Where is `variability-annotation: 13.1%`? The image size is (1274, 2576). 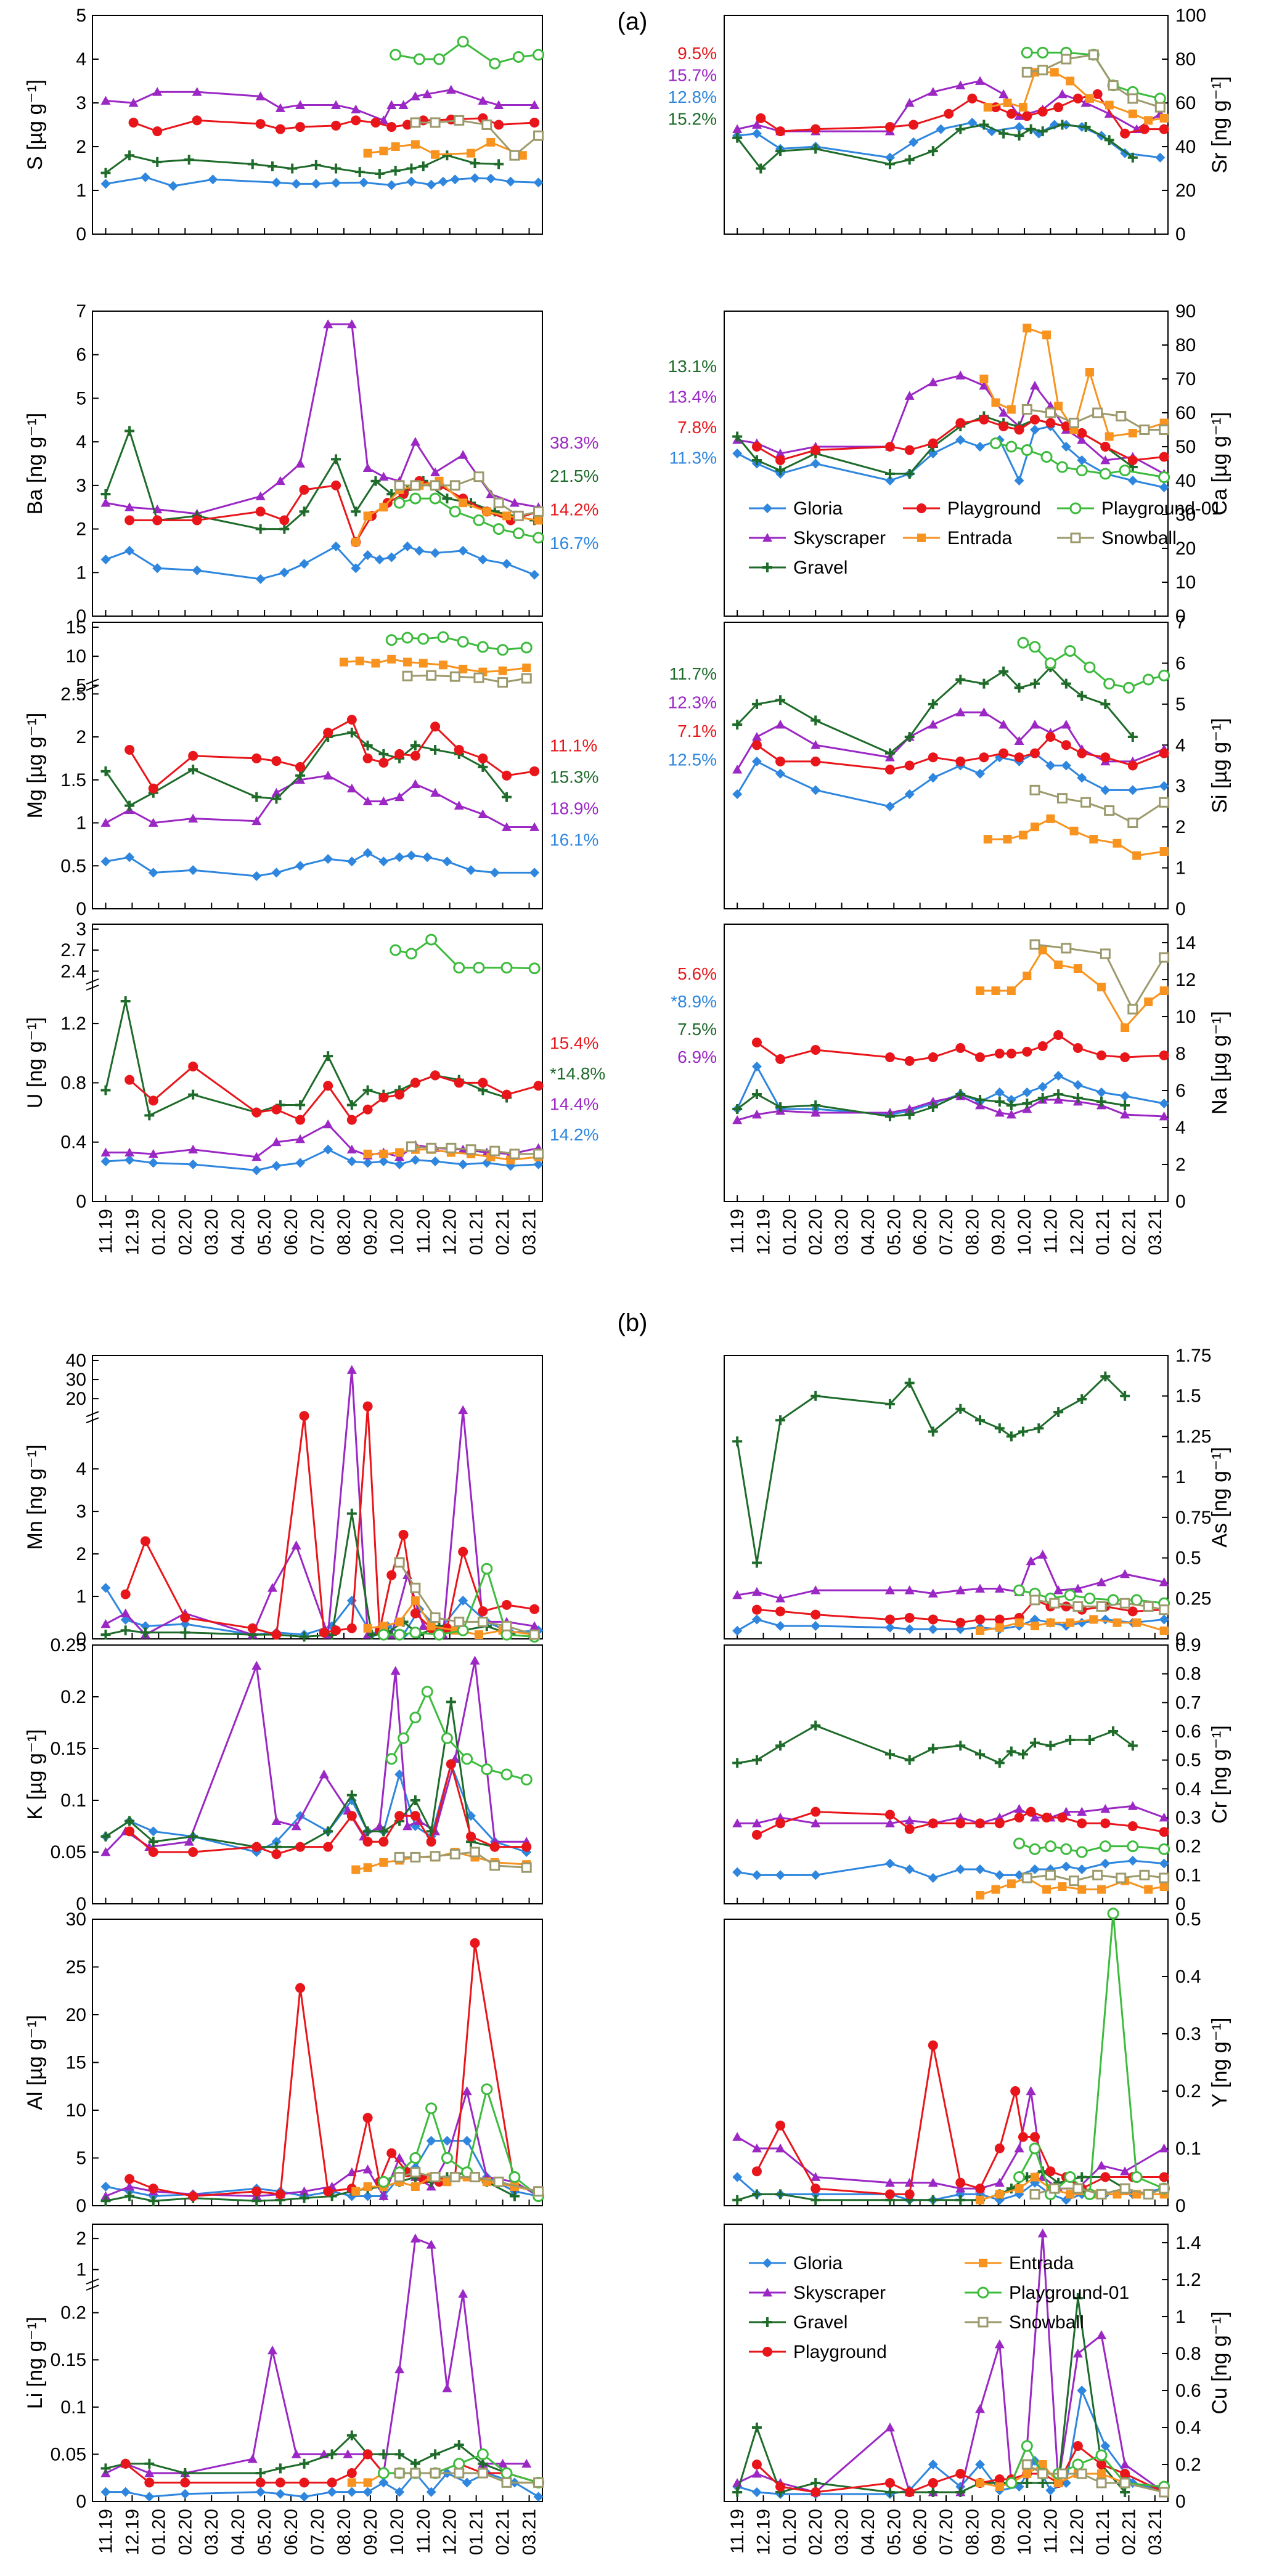 variability-annotation: 13.1% is located at coordinates (692, 366).